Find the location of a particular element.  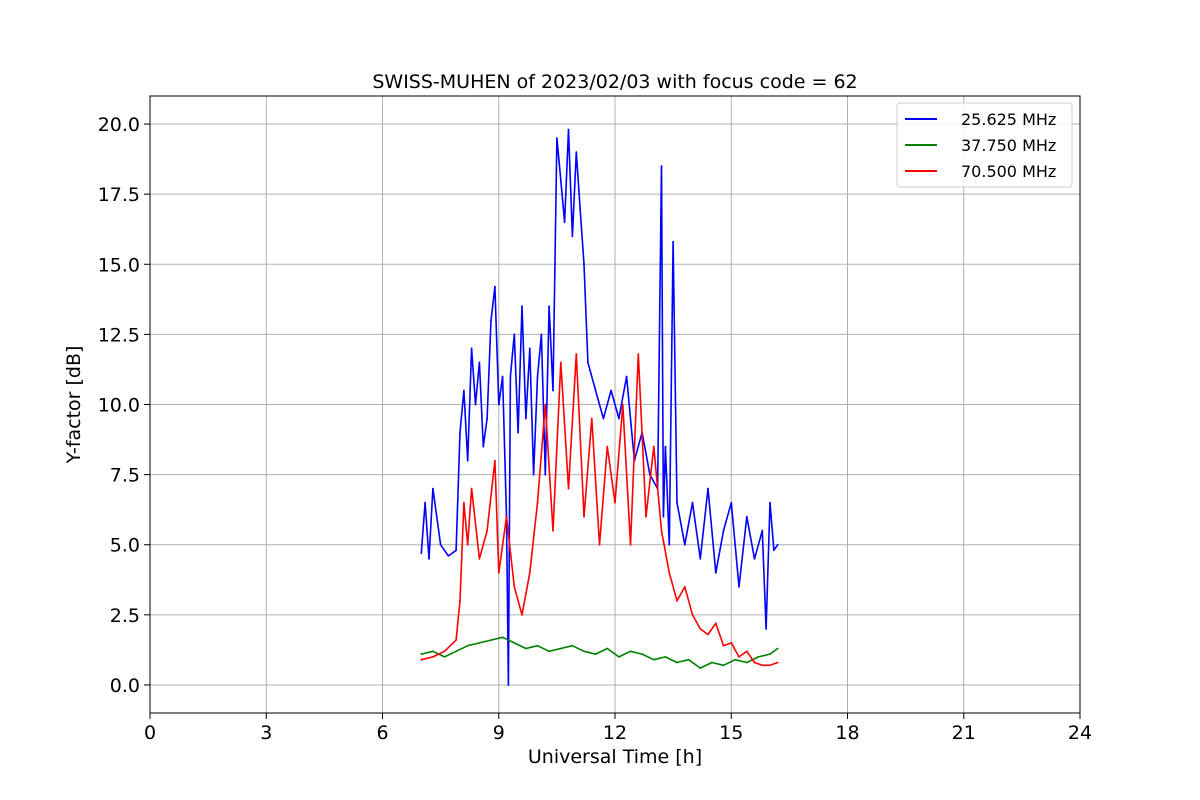

x-tick-label: 9 is located at coordinates (499, 733).